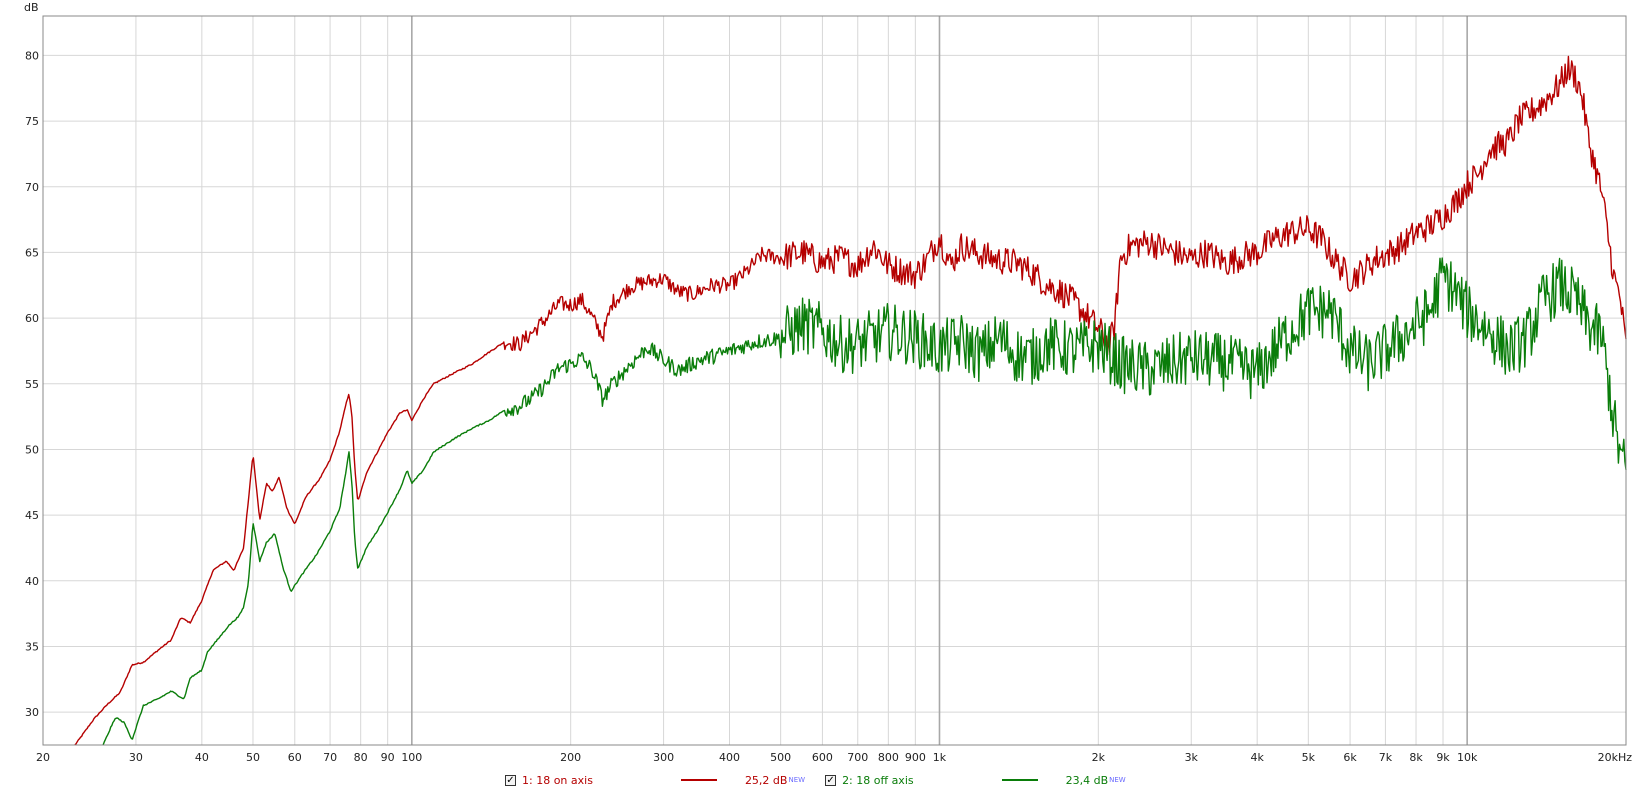 The width and height of the screenshot is (1646, 795). I want to click on x-tick-label: 70, so click(330, 757).